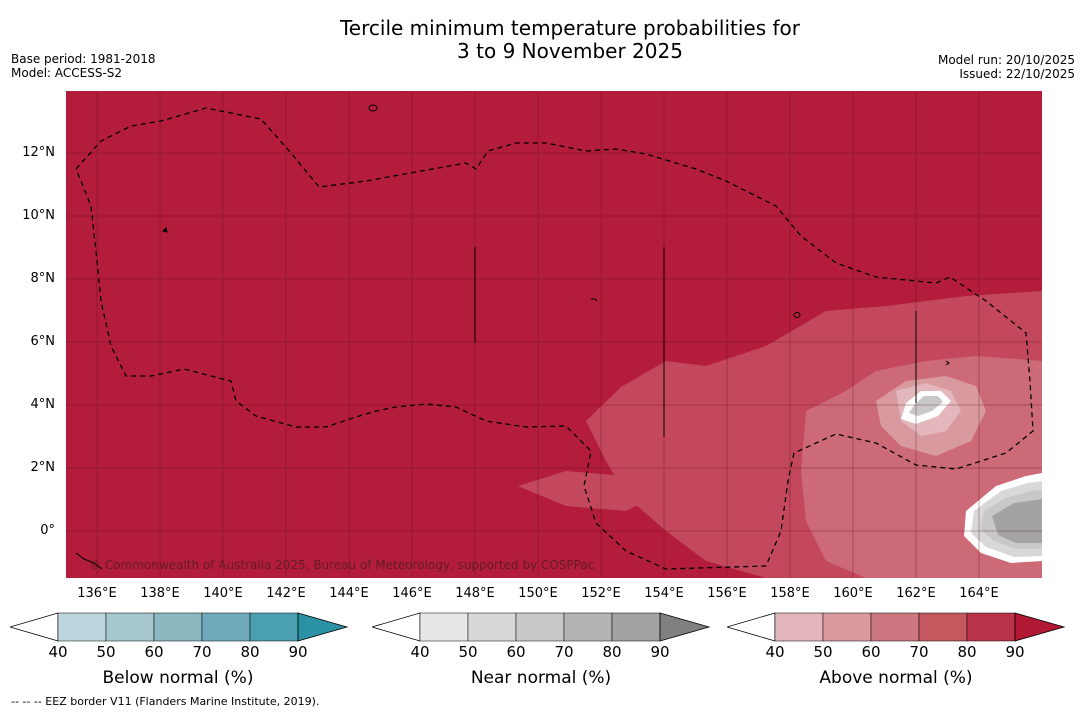  Describe the element at coordinates (349, 593) in the screenshot. I see `lon-tick-144e: 144°E` at that location.